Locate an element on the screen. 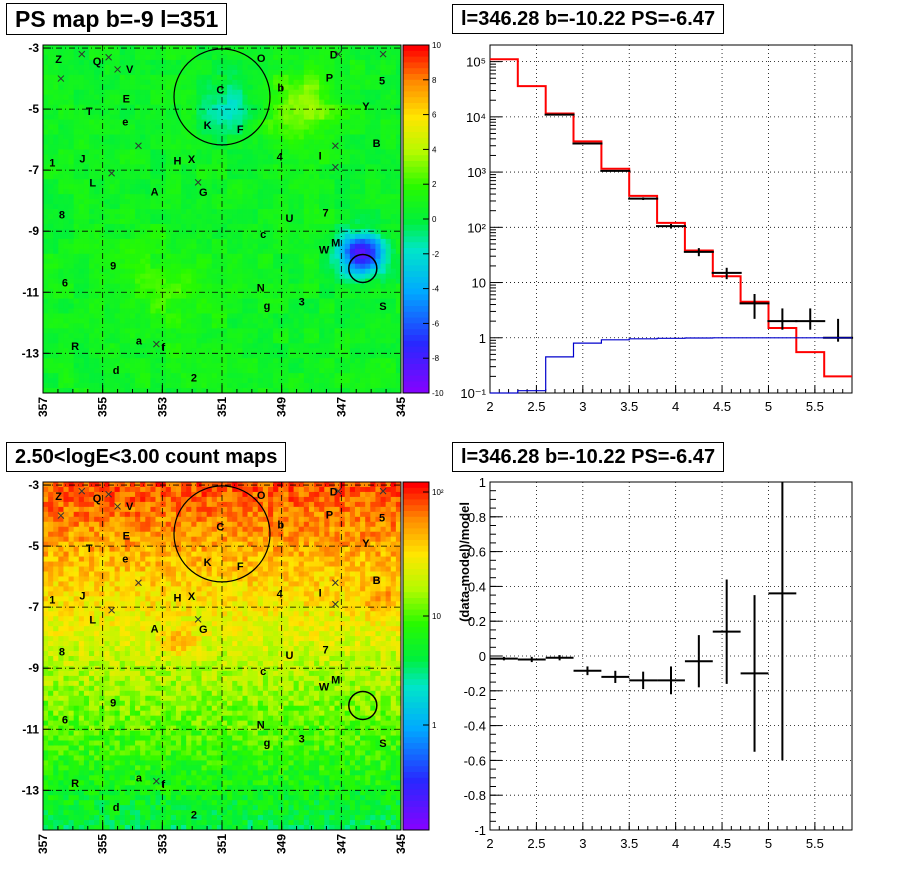  ps-map-source-label: 7 is located at coordinates (325, 214).